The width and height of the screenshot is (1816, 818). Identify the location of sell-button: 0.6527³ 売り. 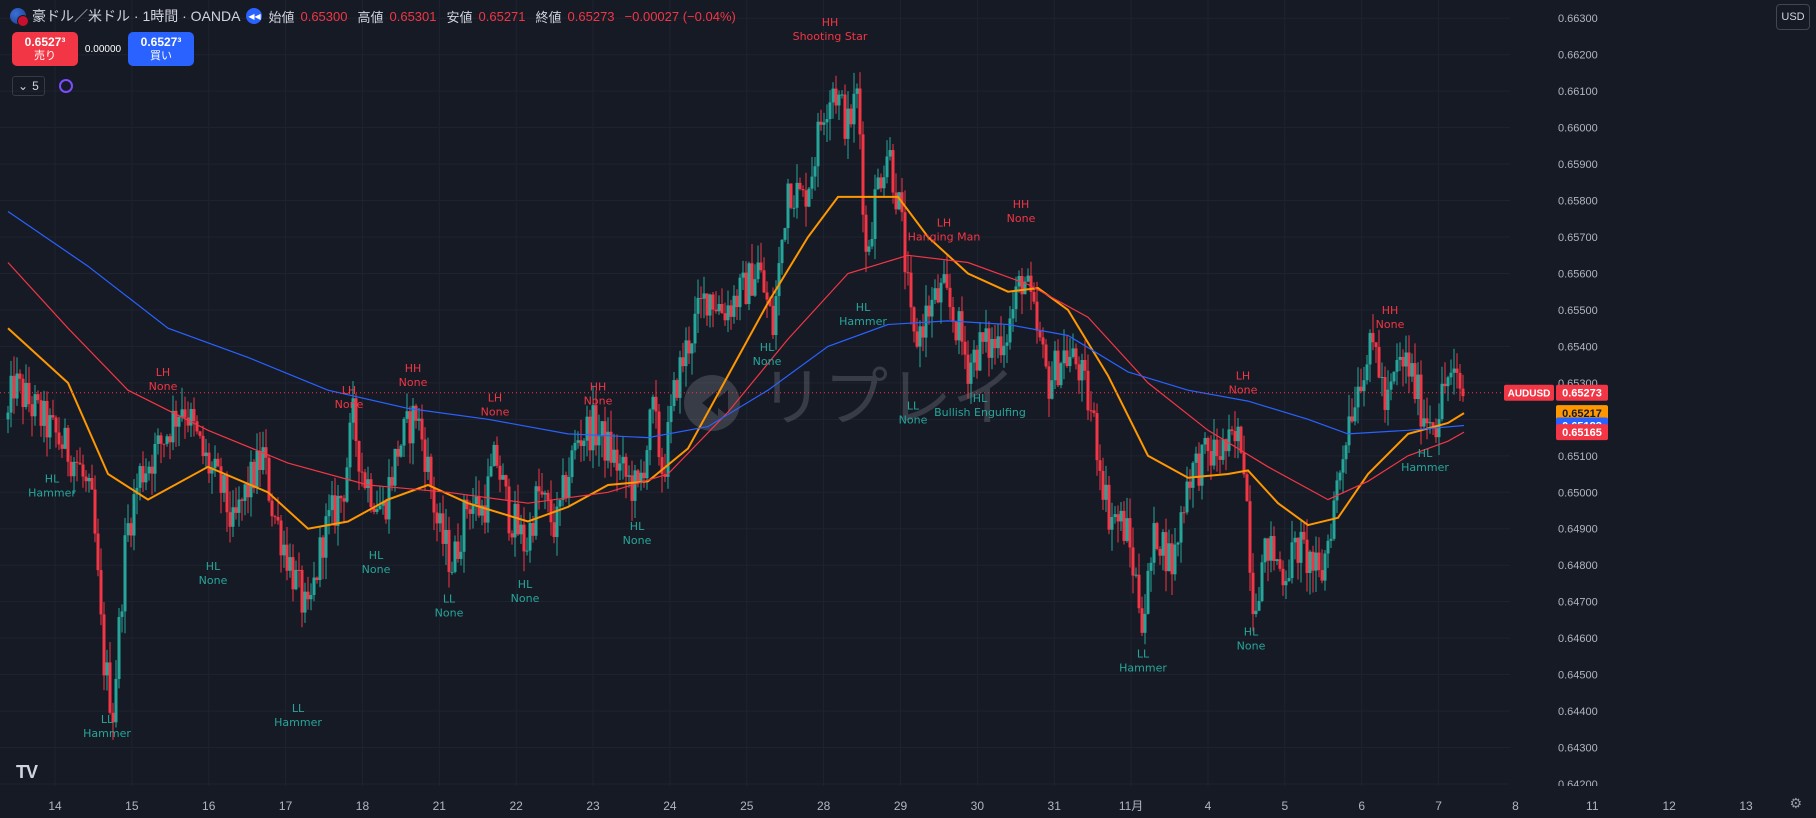
(45, 49).